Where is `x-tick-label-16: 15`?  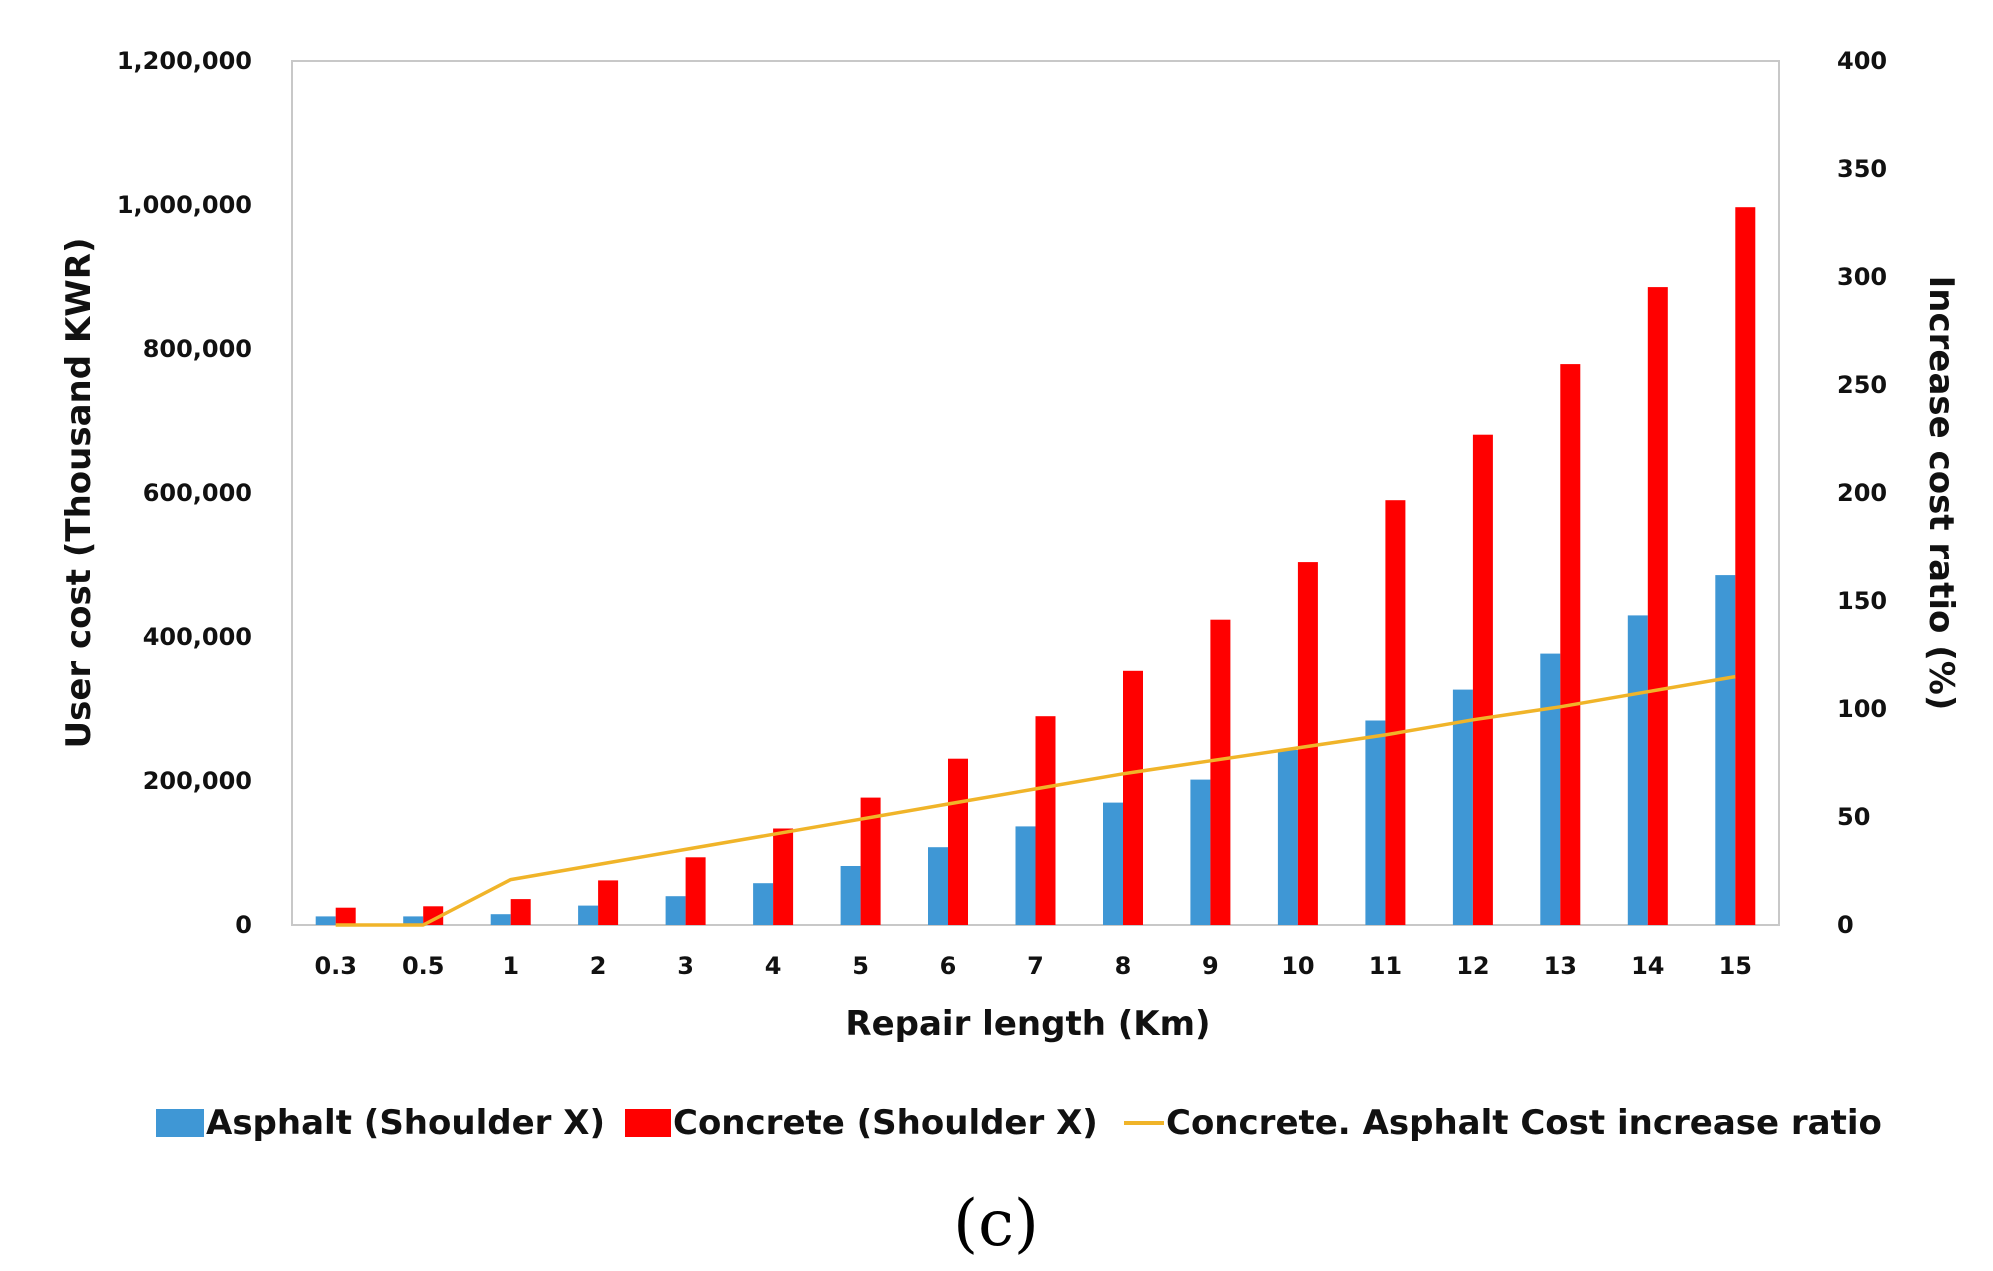 x-tick-label-16: 15 is located at coordinates (1735, 966).